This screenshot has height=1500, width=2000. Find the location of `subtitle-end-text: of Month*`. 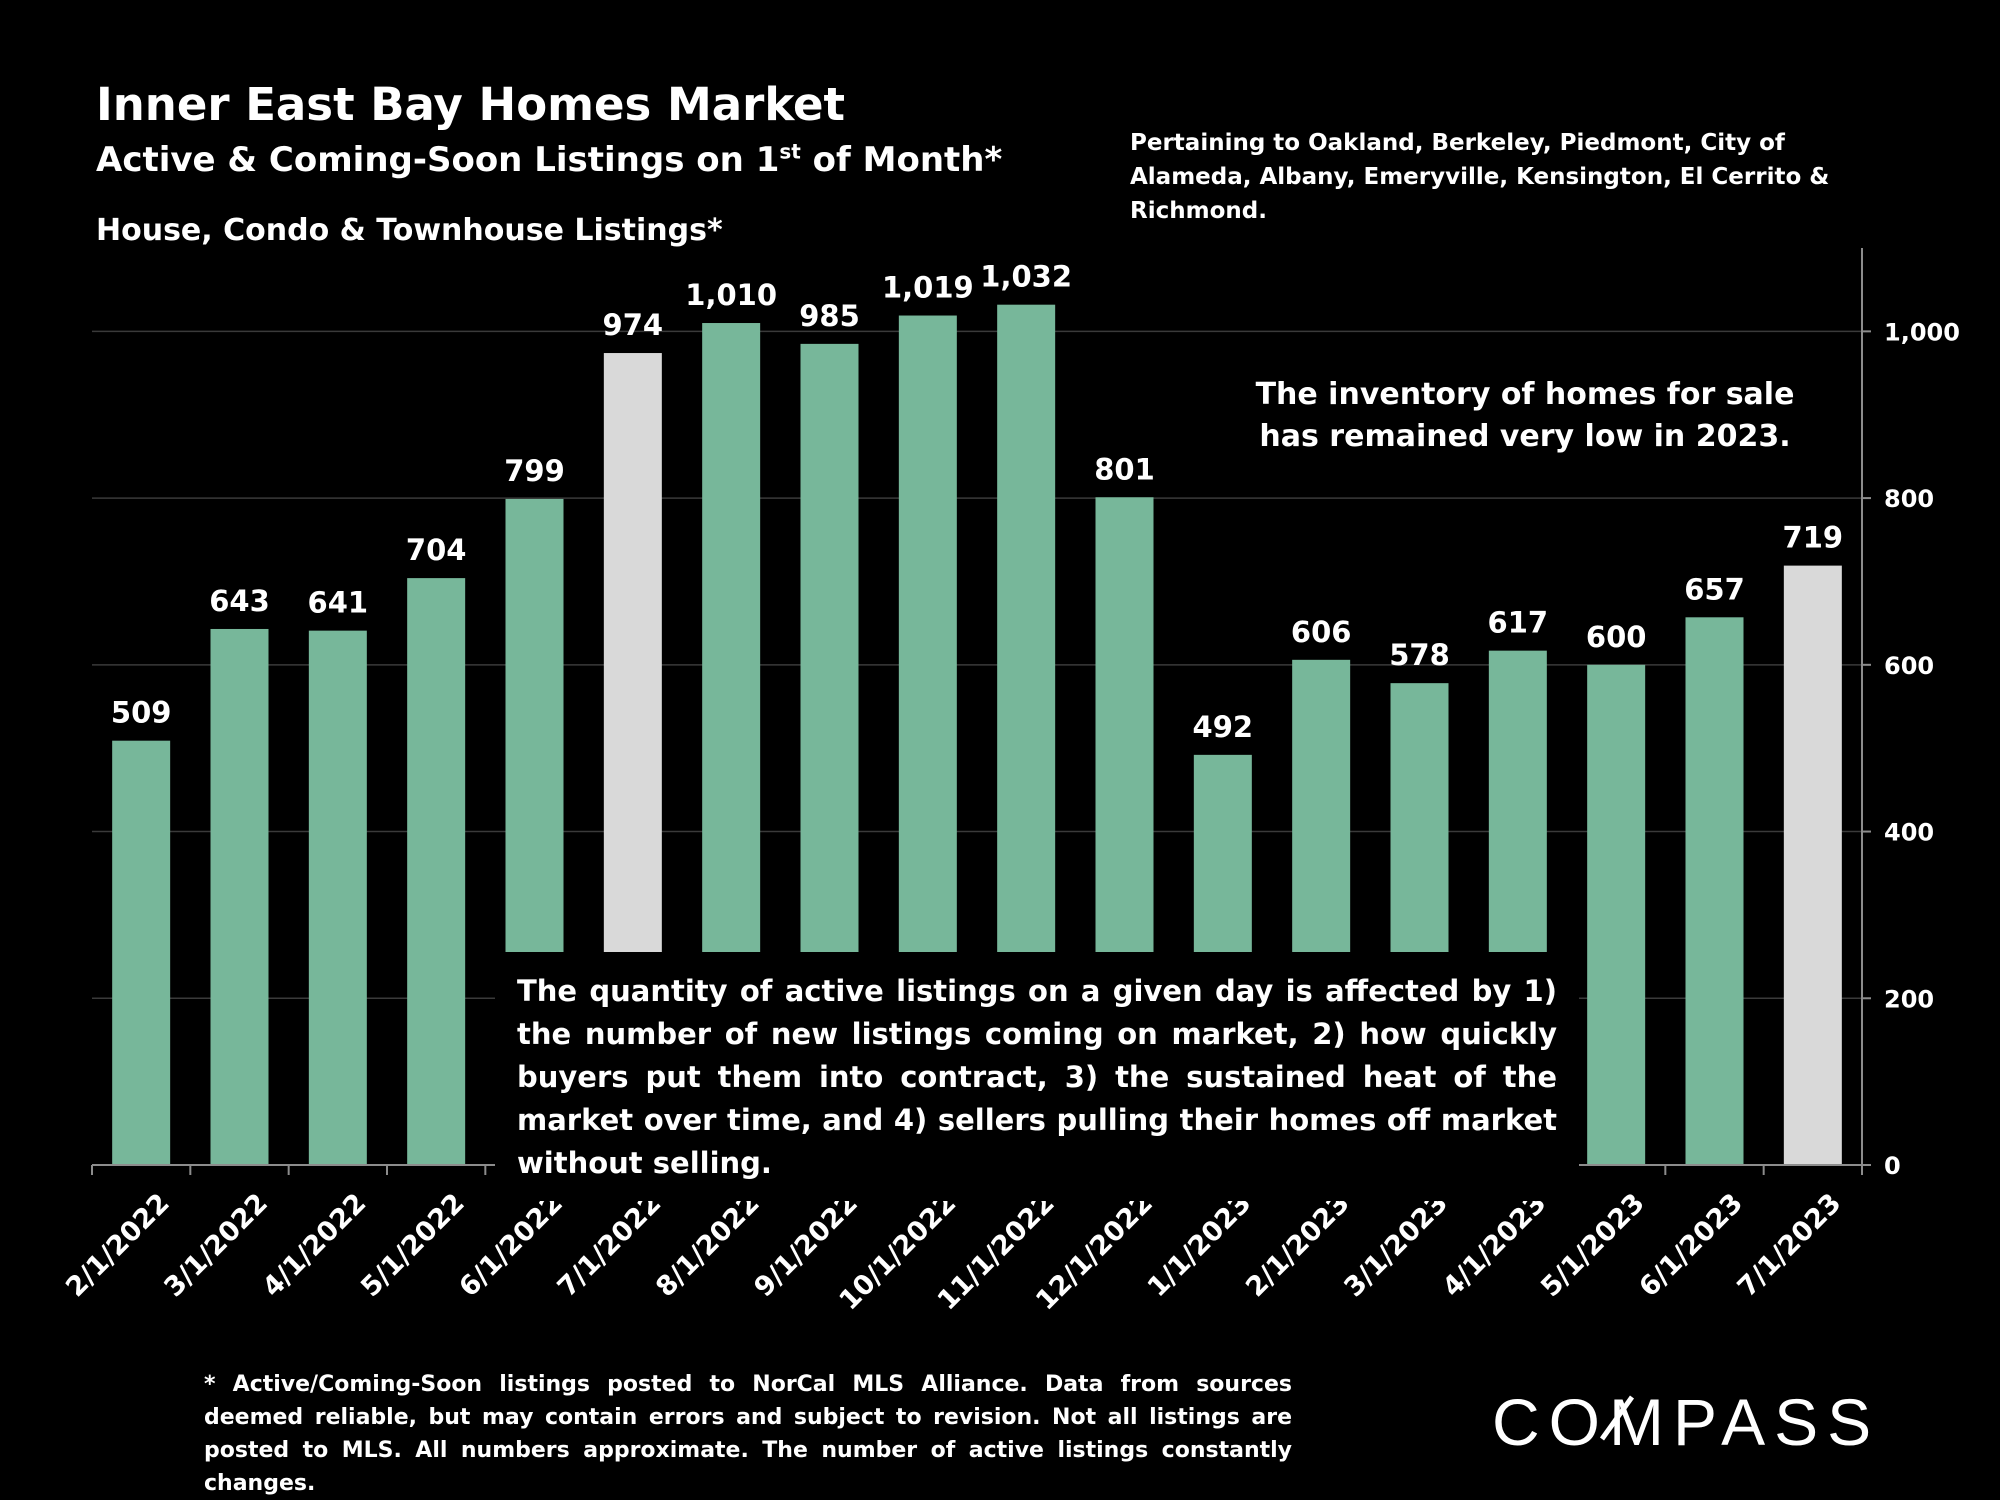

subtitle-end-text: of Month* is located at coordinates (901, 160).